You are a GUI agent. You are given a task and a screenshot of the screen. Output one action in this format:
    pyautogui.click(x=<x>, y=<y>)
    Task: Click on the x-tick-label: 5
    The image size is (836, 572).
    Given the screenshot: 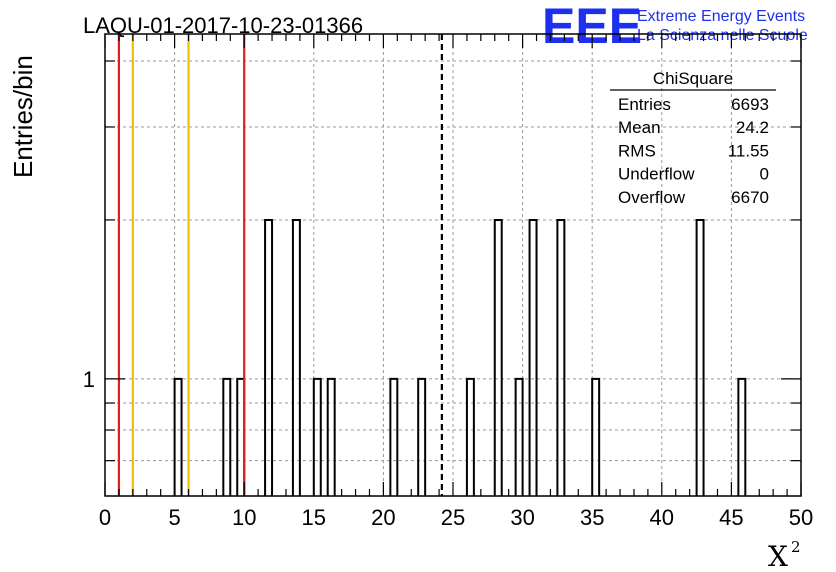 What is the action you would take?
    pyautogui.click(x=174, y=517)
    